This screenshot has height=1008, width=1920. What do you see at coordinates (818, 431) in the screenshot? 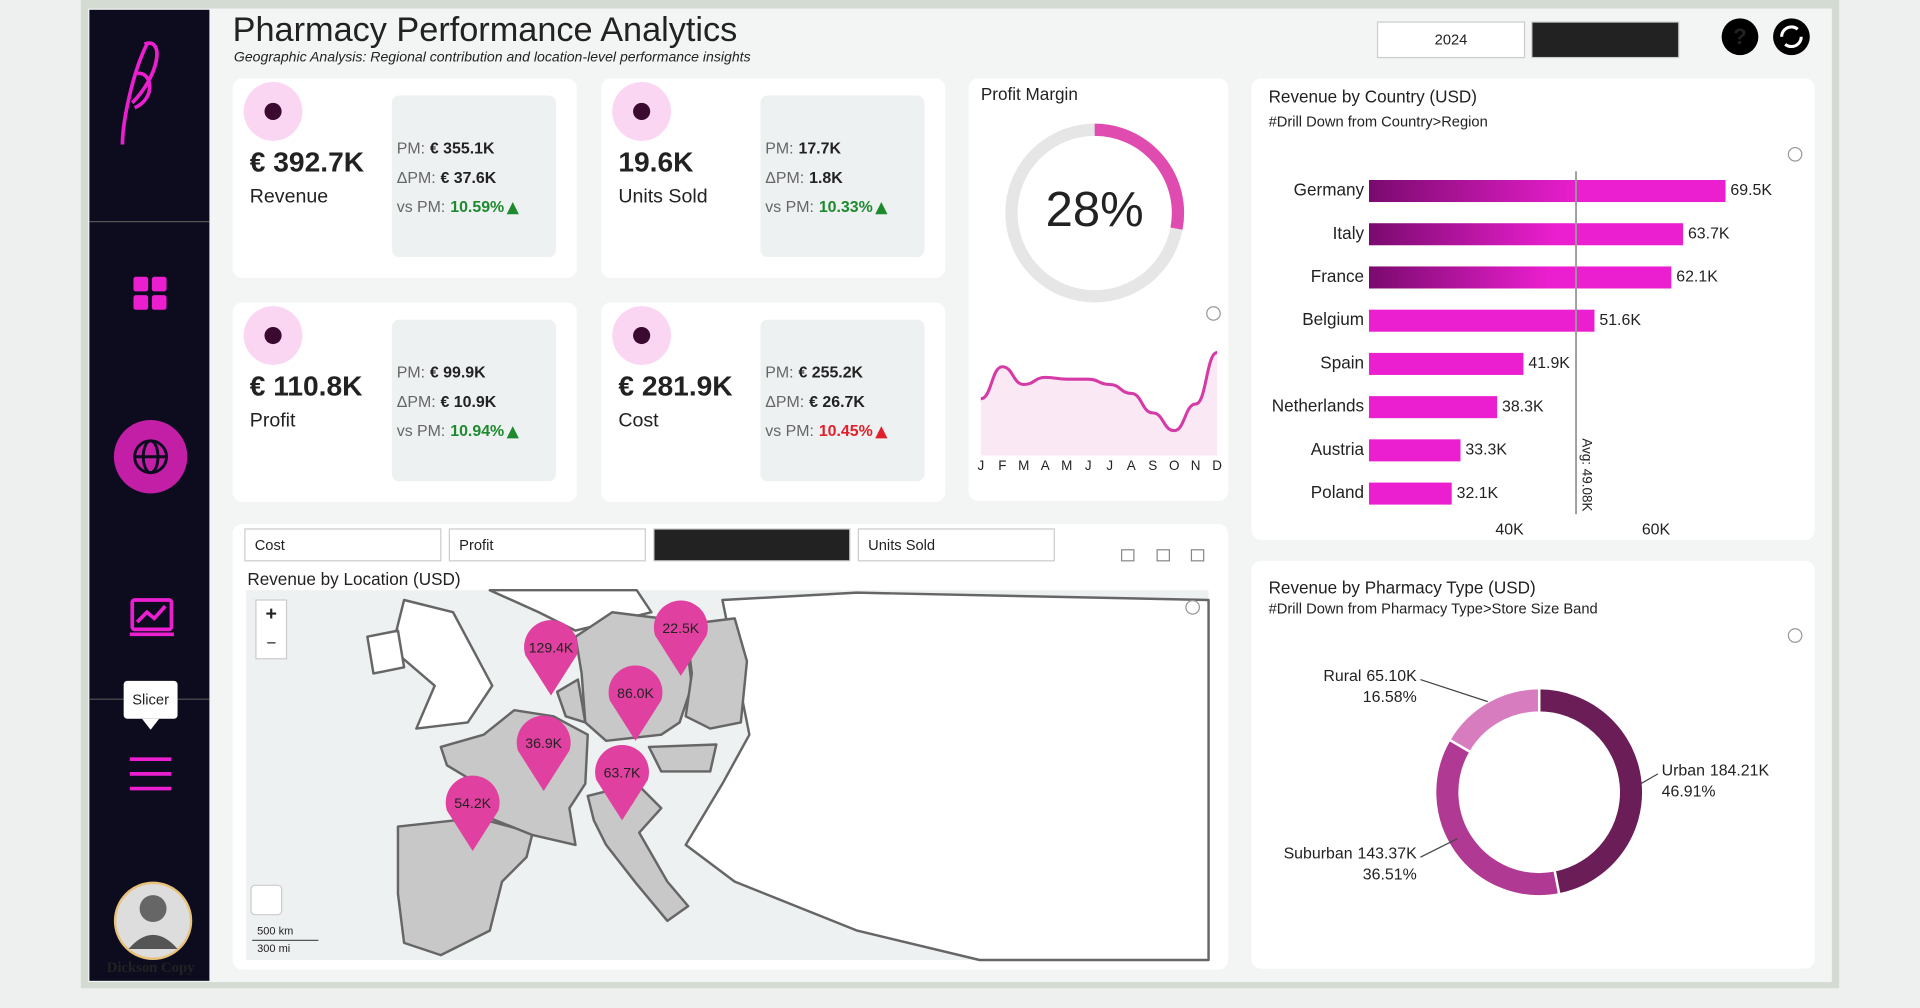
I see `kpi-line: vs PM: 10.45%` at bounding box center [818, 431].